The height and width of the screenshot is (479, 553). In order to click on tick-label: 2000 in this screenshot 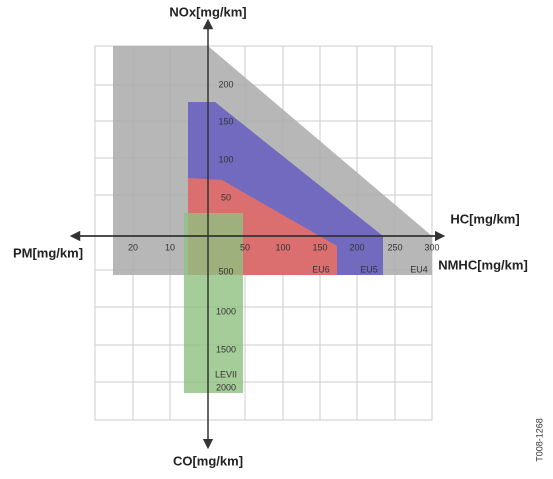, I will do `click(226, 387)`.